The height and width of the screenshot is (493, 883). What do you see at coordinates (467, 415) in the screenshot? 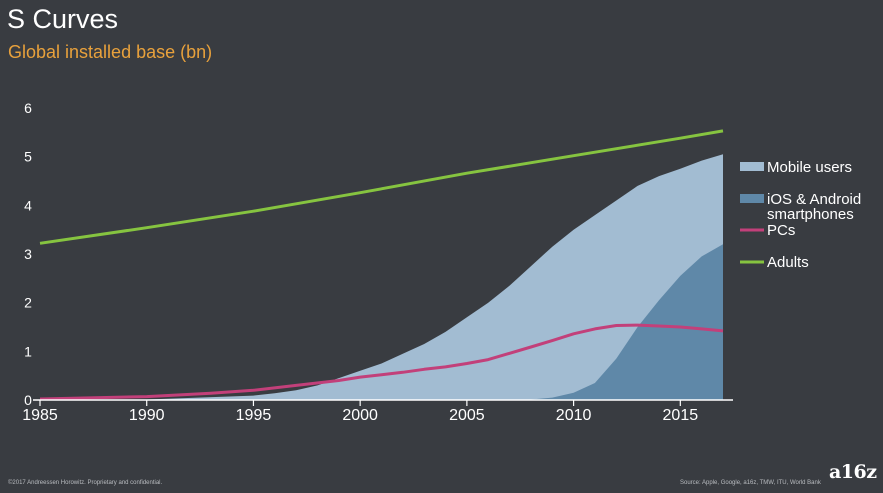
I see `x-tick-label: 2005` at bounding box center [467, 415].